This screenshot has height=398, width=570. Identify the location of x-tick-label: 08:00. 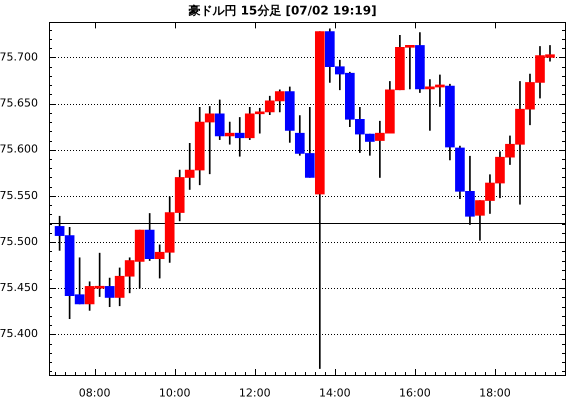
(94, 392).